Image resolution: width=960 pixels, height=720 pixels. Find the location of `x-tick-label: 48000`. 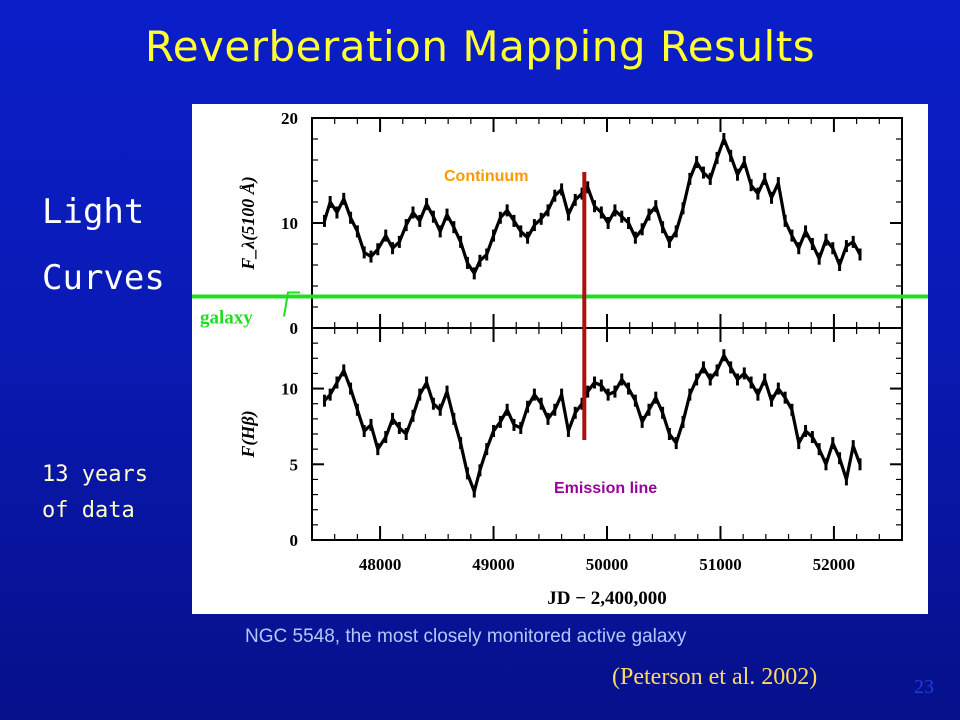

x-tick-label: 48000 is located at coordinates (380, 564).